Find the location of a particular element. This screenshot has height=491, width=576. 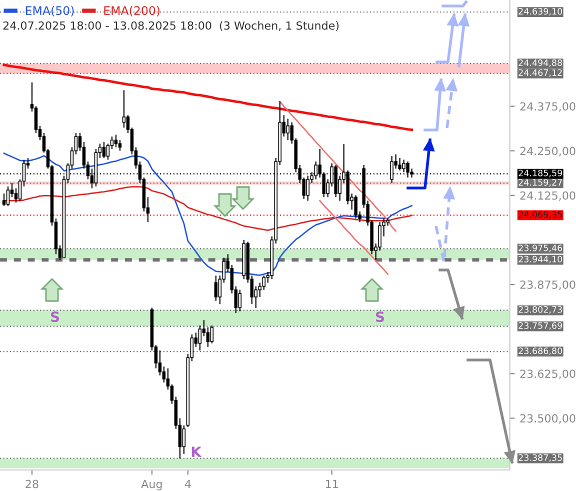

legend-label: EMA(50) is located at coordinates (50, 11).